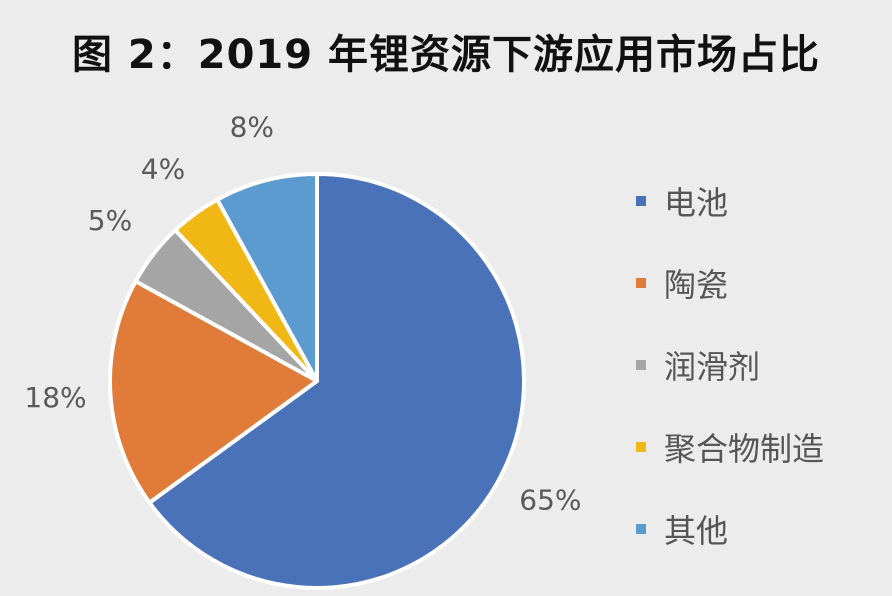 The height and width of the screenshot is (596, 892). I want to click on legend-item-ceramics: 陶瓷, so click(761, 283).